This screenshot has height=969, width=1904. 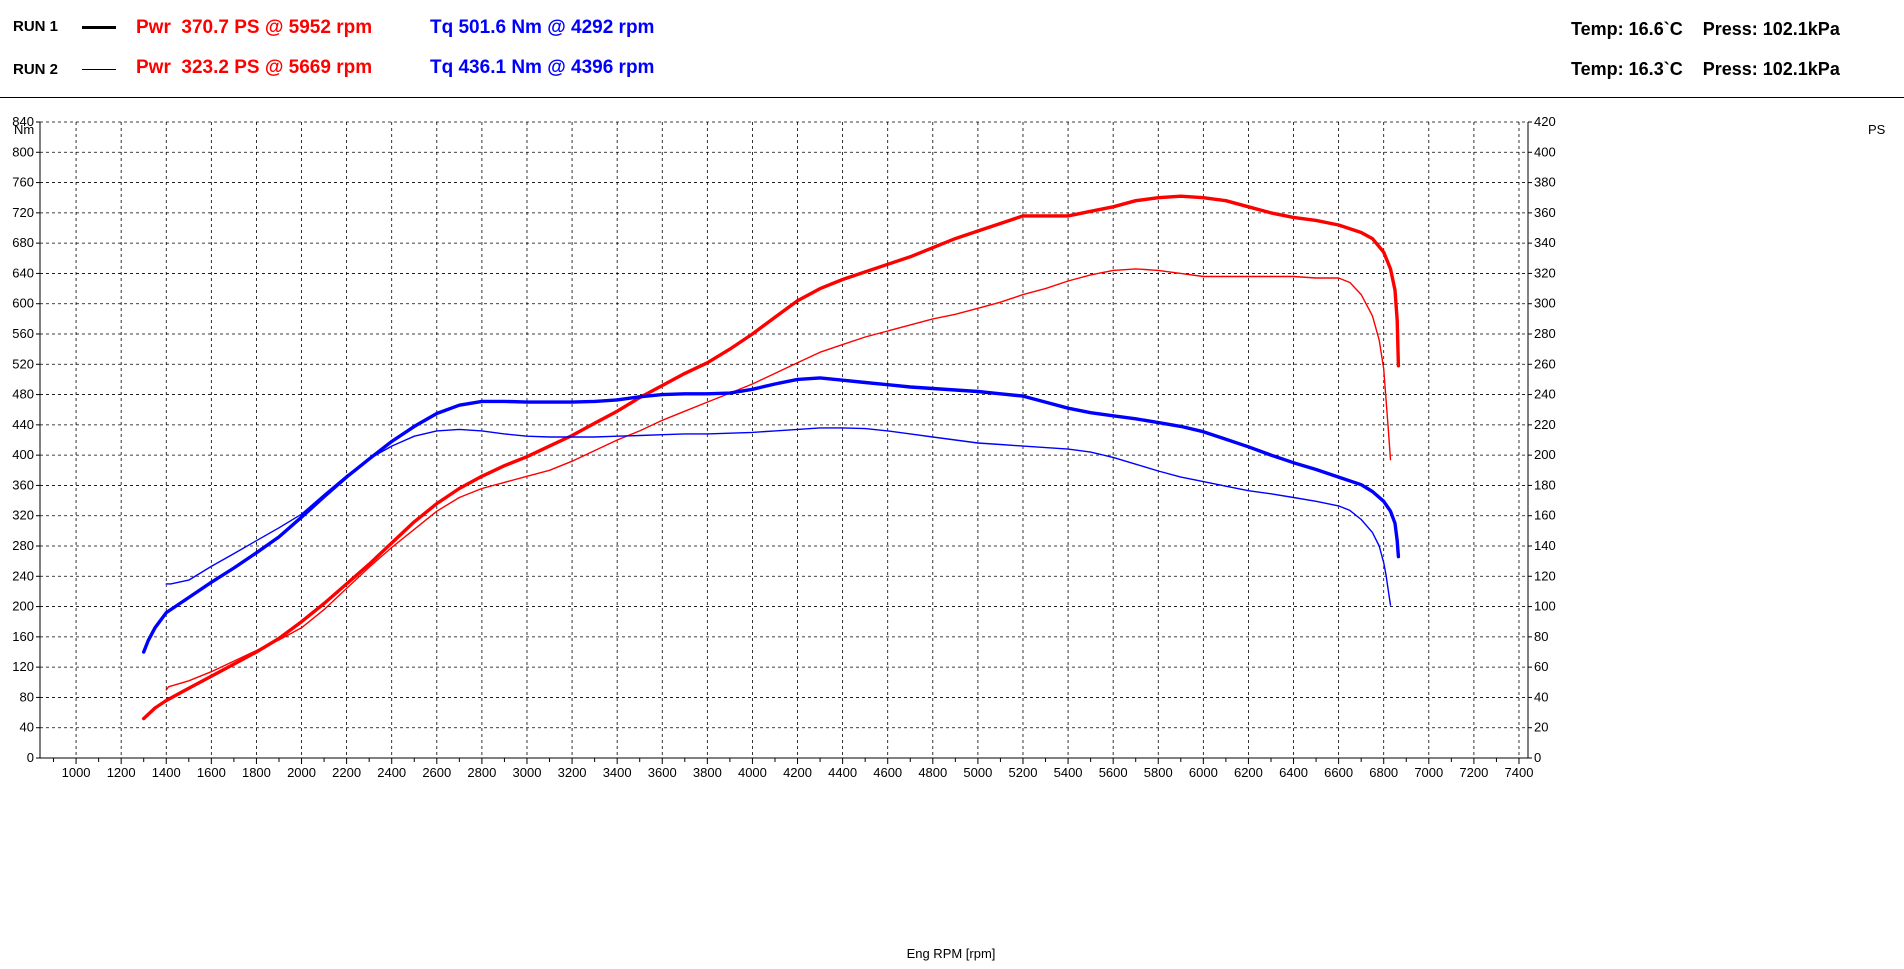 I want to click on run2-torque-summary: Tq 436.1 Nm @ 4396 rpm, so click(x=542, y=67).